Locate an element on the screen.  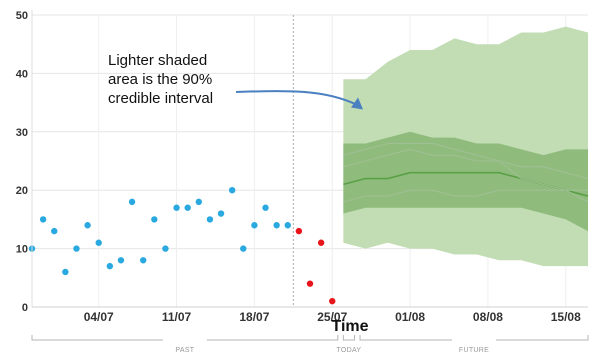
segment-label: TODAY is located at coordinates (348, 350).